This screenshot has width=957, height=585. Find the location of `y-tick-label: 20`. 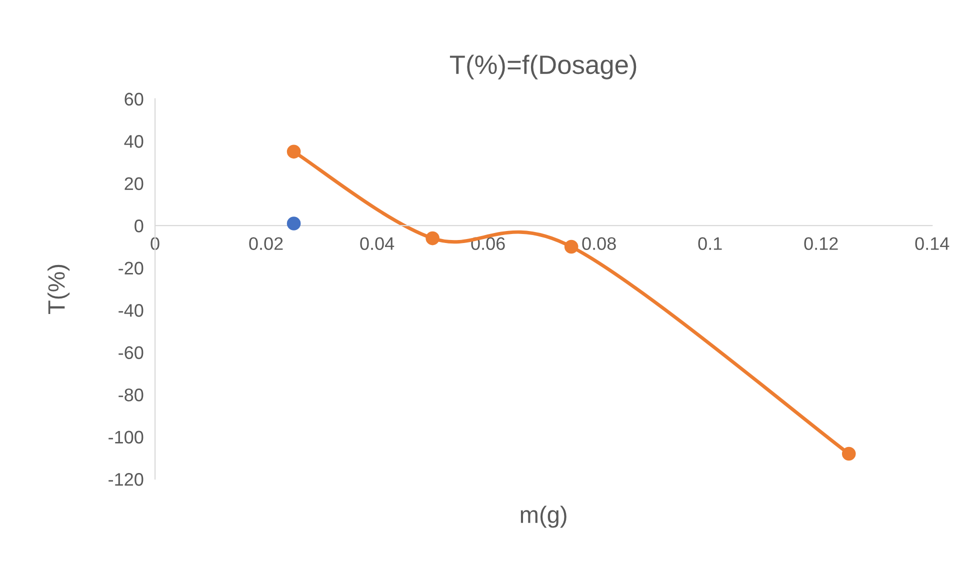

y-tick-label: 20 is located at coordinates (134, 183).